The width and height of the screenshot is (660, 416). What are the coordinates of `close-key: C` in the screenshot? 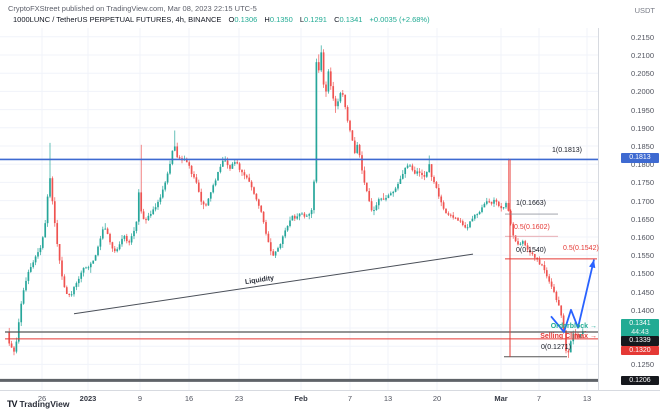 It's located at (337, 19).